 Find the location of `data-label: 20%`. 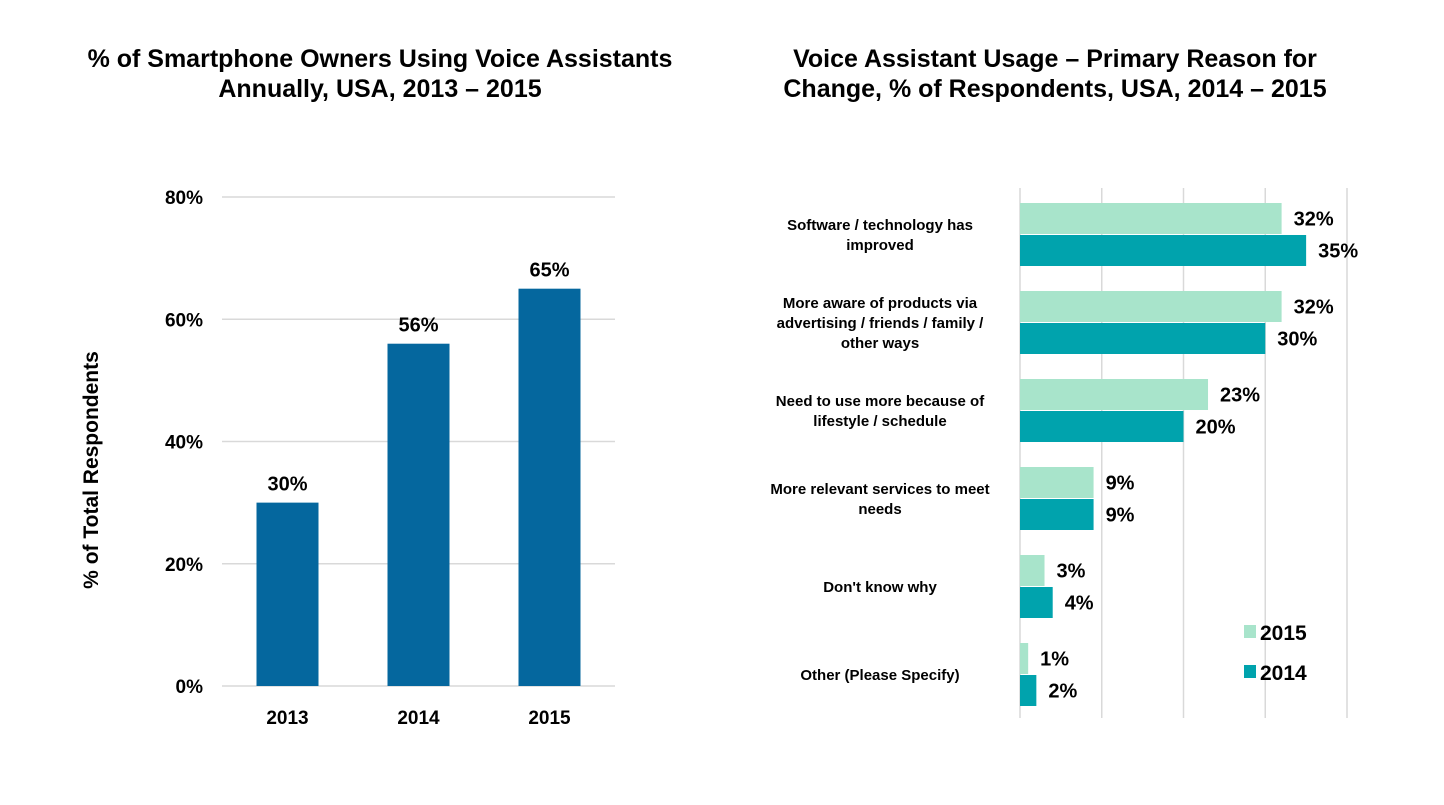

data-label: 20% is located at coordinates (1216, 428).